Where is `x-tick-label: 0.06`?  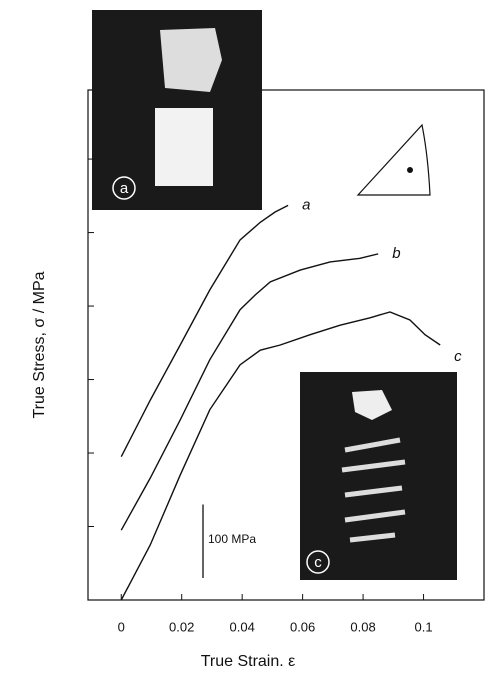
x-tick-label: 0.06 is located at coordinates (302, 626).